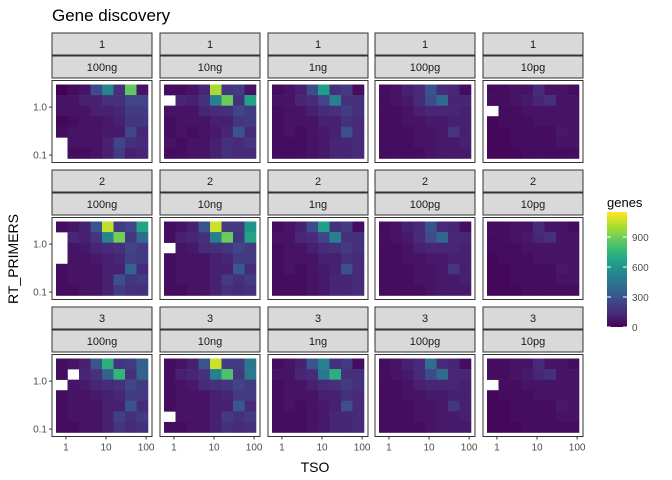 This screenshot has height=480, width=672. I want to click on facet-strip-col, so click(533, 341).